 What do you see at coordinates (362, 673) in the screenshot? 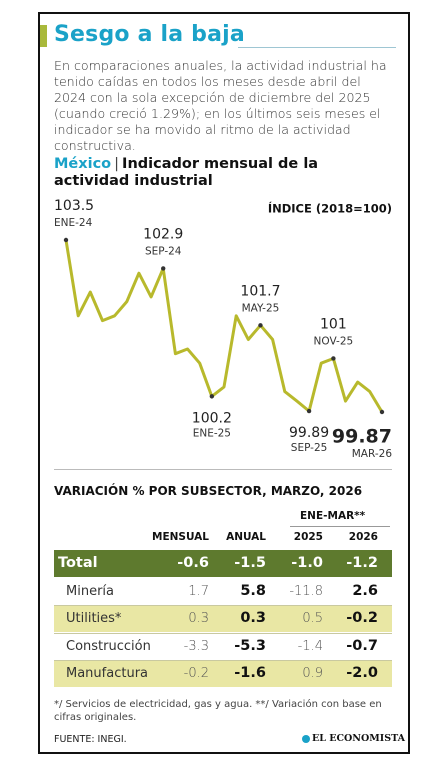
I see `table-value: -2.0` at bounding box center [362, 673].